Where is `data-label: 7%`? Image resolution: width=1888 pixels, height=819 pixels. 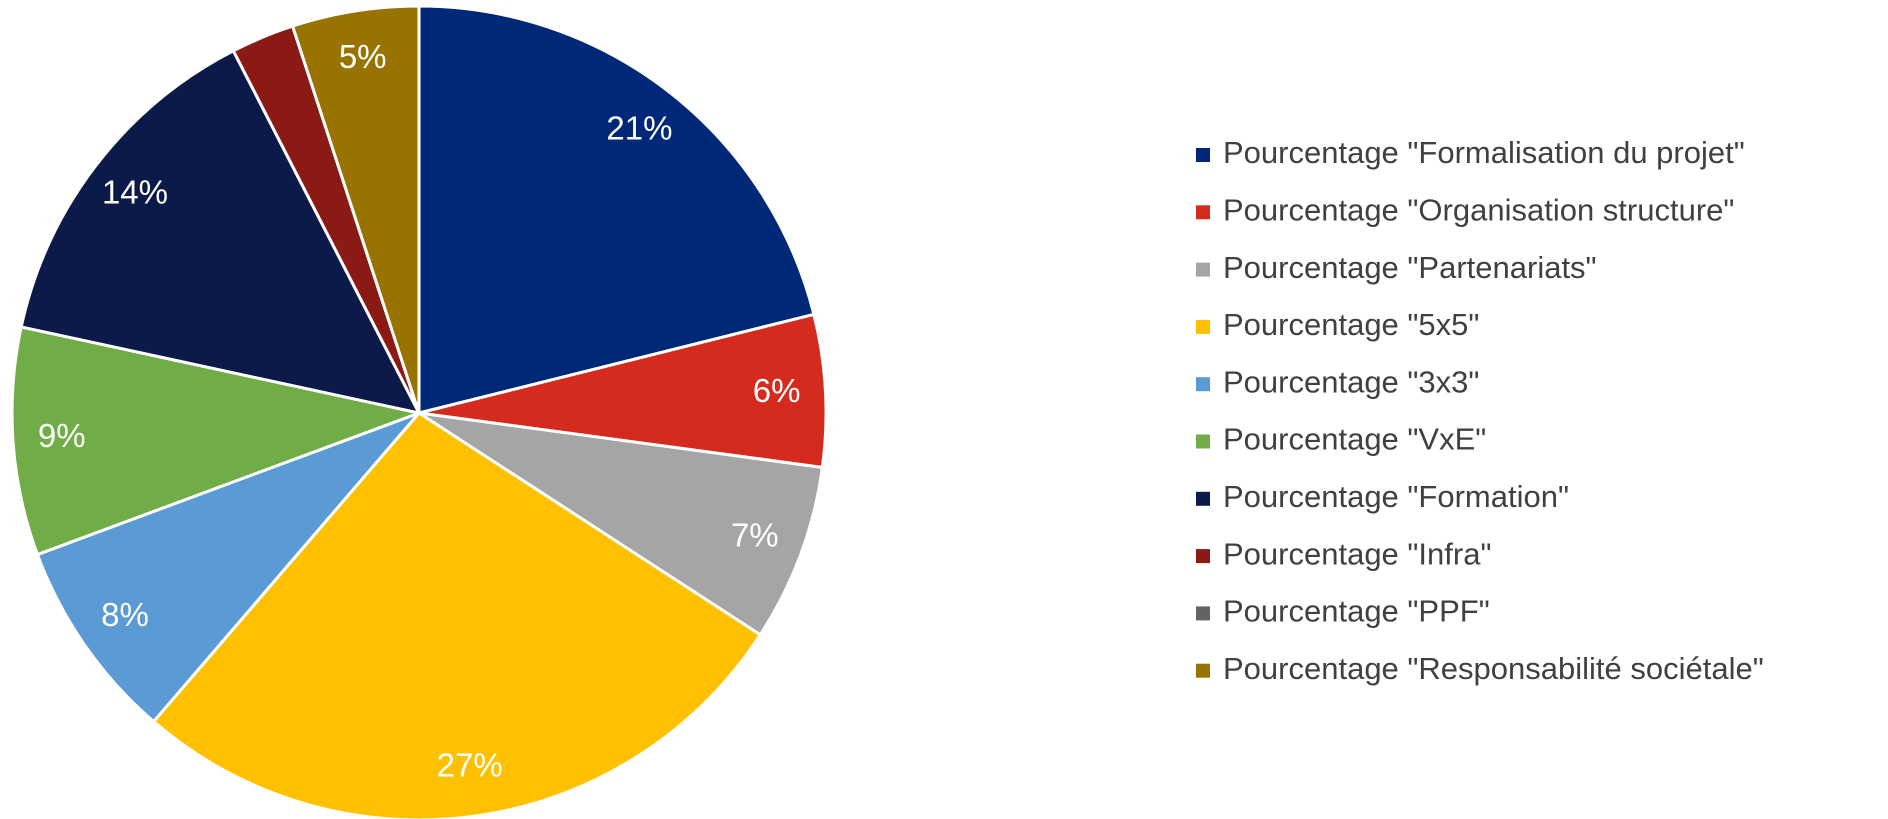
data-label: 7% is located at coordinates (755, 534).